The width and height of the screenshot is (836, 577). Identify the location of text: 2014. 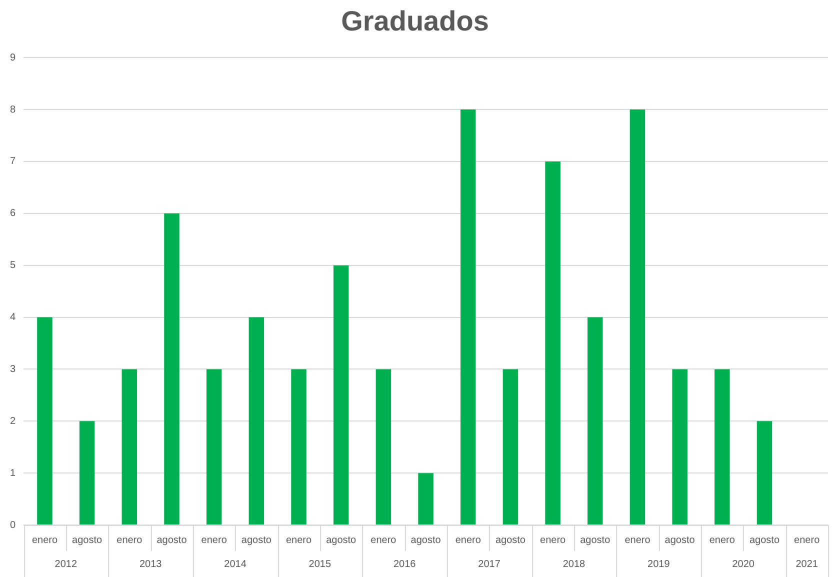
(235, 564).